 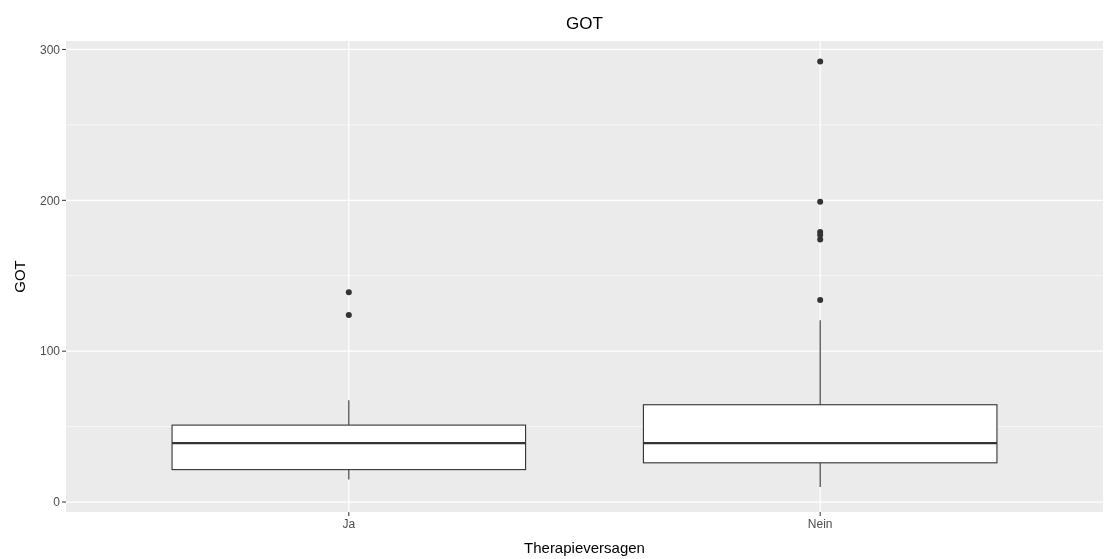 What do you see at coordinates (57, 502) in the screenshot?
I see `y-tick-label: 0` at bounding box center [57, 502].